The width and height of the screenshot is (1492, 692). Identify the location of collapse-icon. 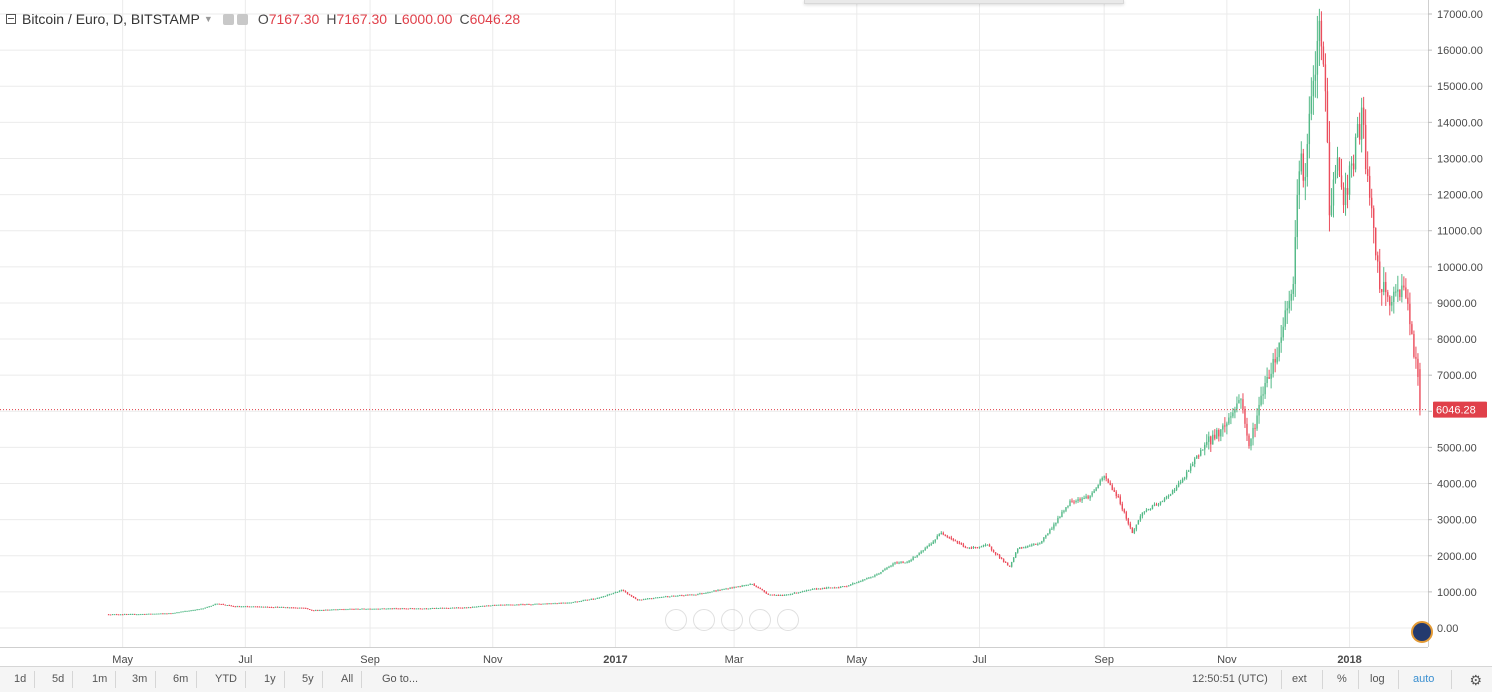
(11, 19).